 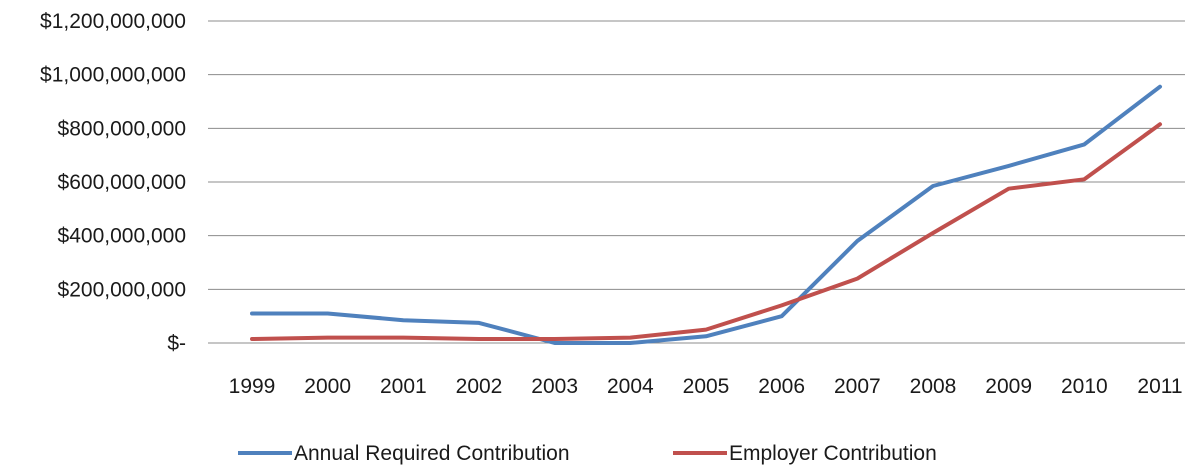 What do you see at coordinates (554, 386) in the screenshot?
I see `x-tick-label: 2003` at bounding box center [554, 386].